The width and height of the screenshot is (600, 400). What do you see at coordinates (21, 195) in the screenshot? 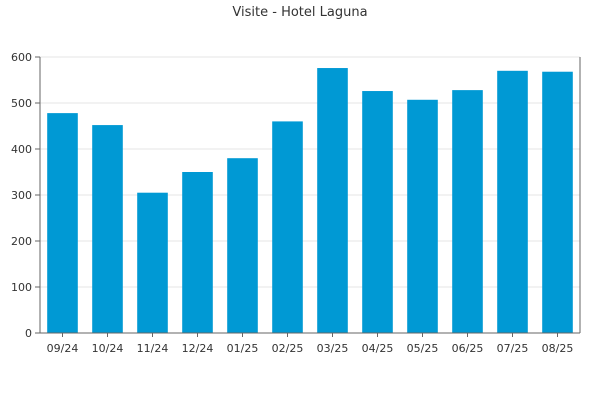
I see `y-tick-label: 300` at bounding box center [21, 195].